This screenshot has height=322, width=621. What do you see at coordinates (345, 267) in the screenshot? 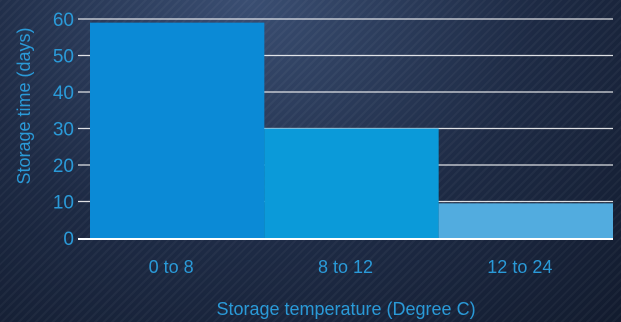
I see `x-category-label: 8 to 12` at bounding box center [345, 267].